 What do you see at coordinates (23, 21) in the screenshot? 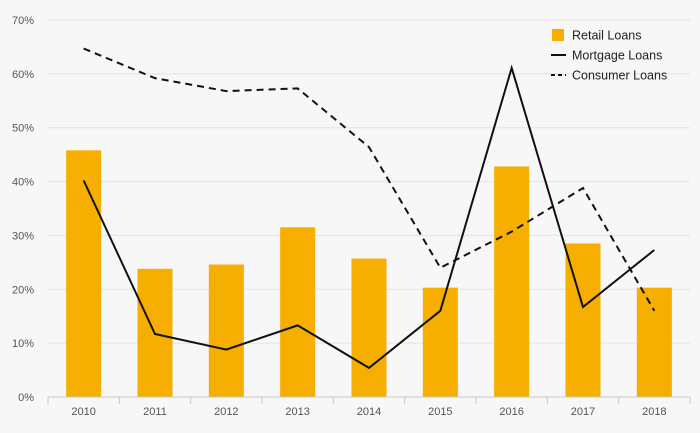
I see `y-tick-label: 70%` at bounding box center [23, 21].